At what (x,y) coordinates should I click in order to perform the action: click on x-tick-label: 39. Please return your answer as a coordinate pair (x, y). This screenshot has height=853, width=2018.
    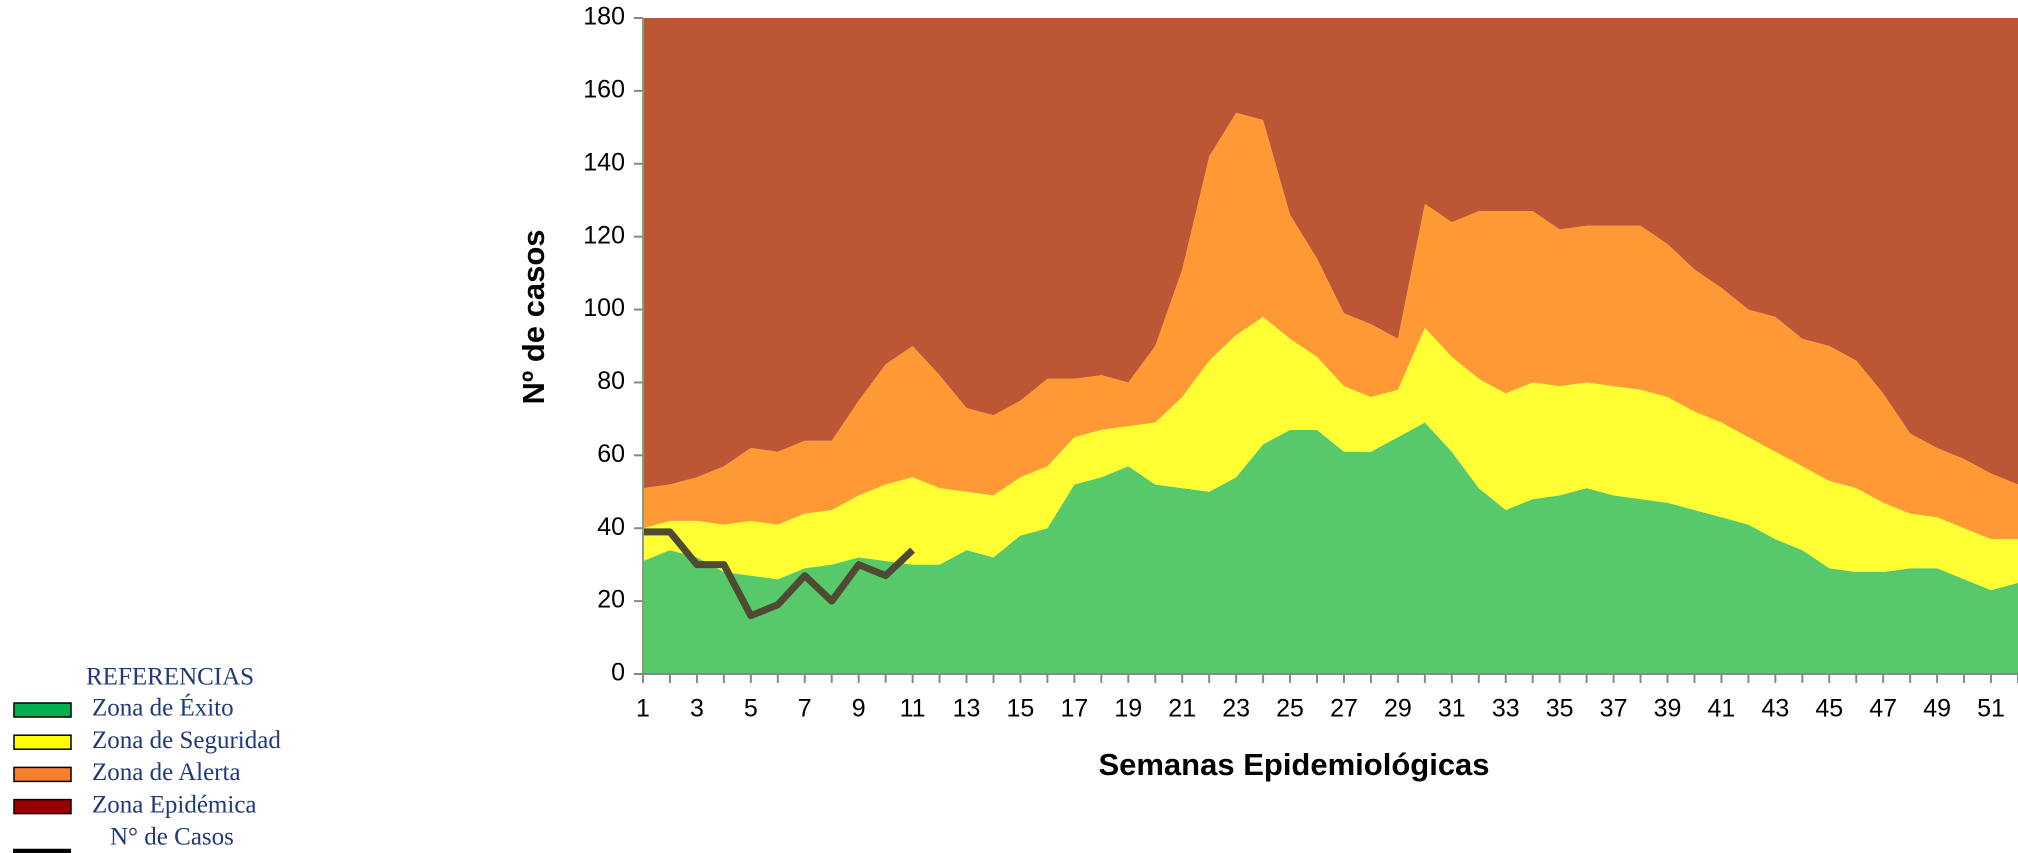
    Looking at the image, I should click on (1668, 709).